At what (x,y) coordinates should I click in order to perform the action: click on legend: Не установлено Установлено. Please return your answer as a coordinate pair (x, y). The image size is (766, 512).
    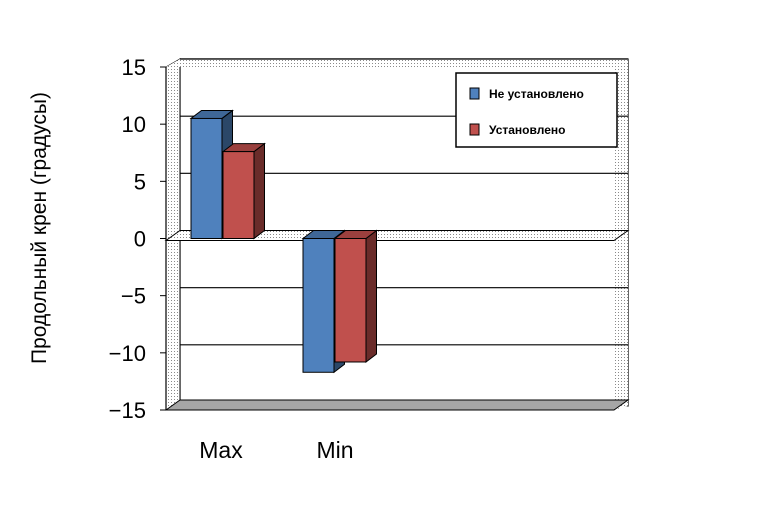
    Looking at the image, I should click on (536, 110).